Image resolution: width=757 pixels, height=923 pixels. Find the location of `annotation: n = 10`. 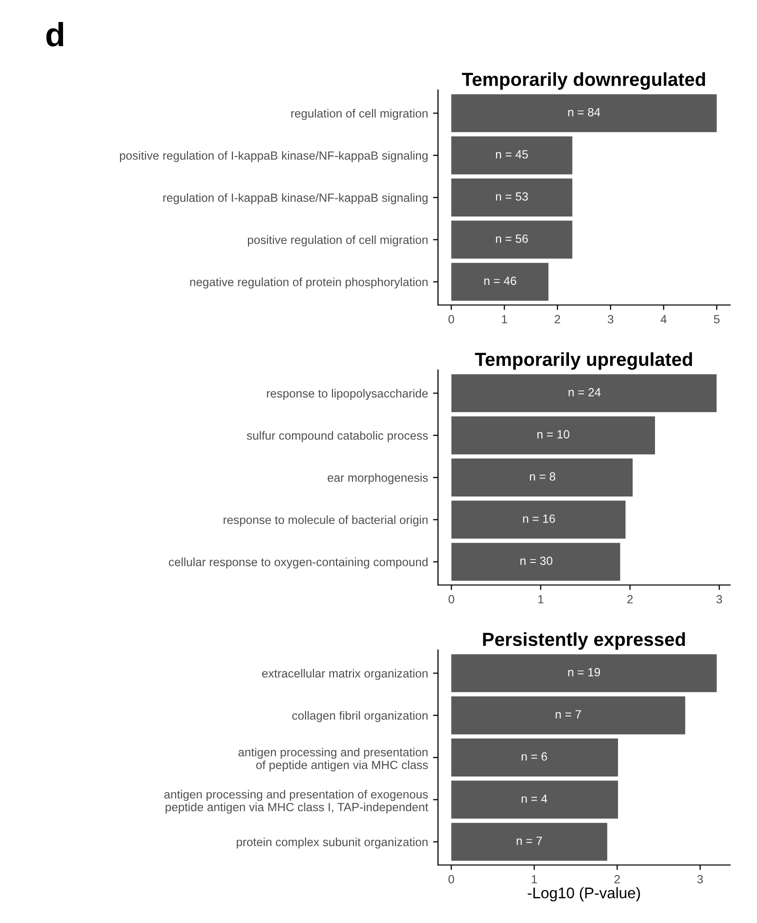

annotation: n = 10 is located at coordinates (553, 434).